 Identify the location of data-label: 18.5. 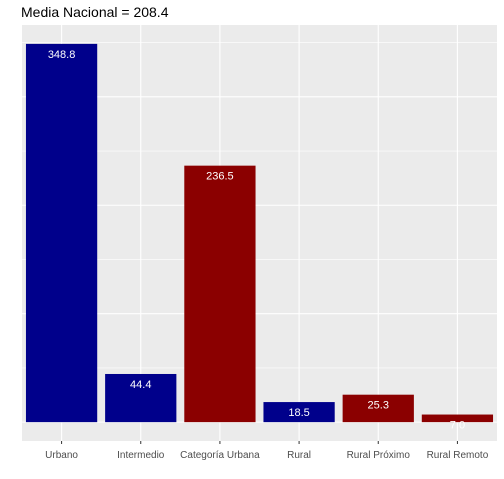
(298, 413).